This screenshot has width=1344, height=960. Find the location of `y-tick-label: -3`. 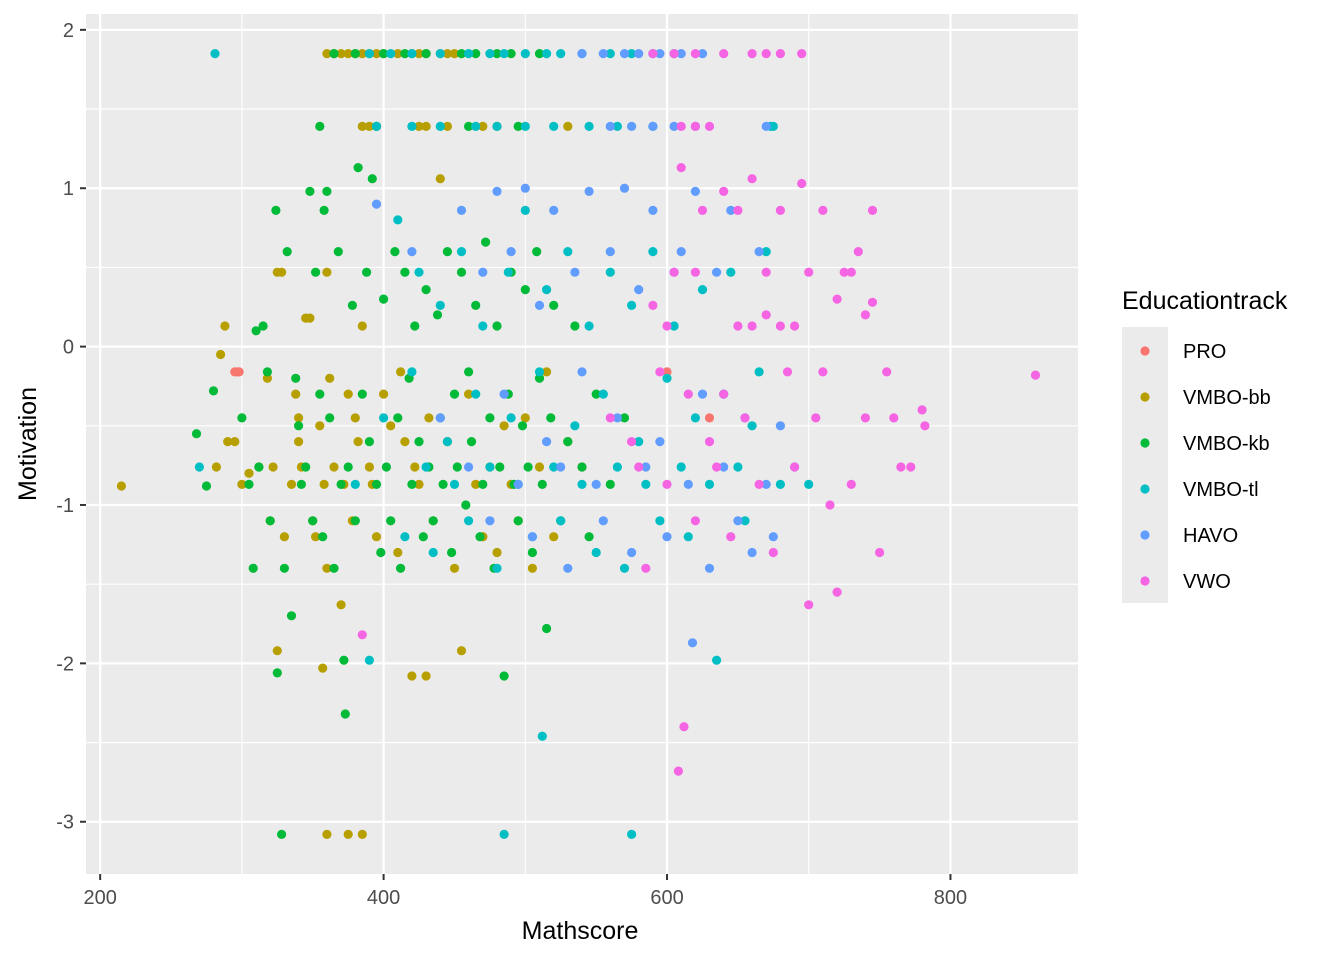

y-tick-label: -3 is located at coordinates (65, 823).